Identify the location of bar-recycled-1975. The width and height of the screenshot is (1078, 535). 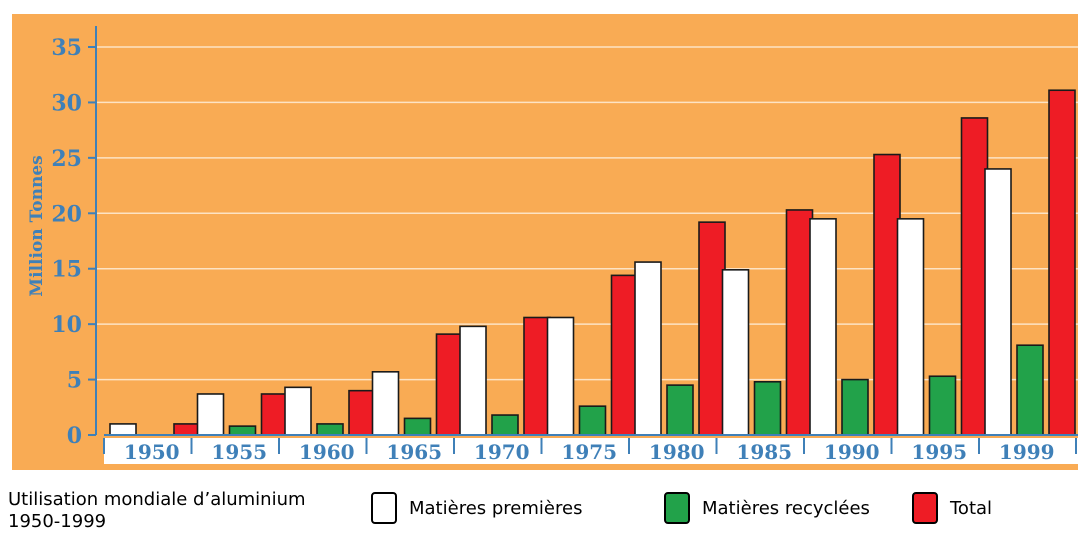
(592, 420).